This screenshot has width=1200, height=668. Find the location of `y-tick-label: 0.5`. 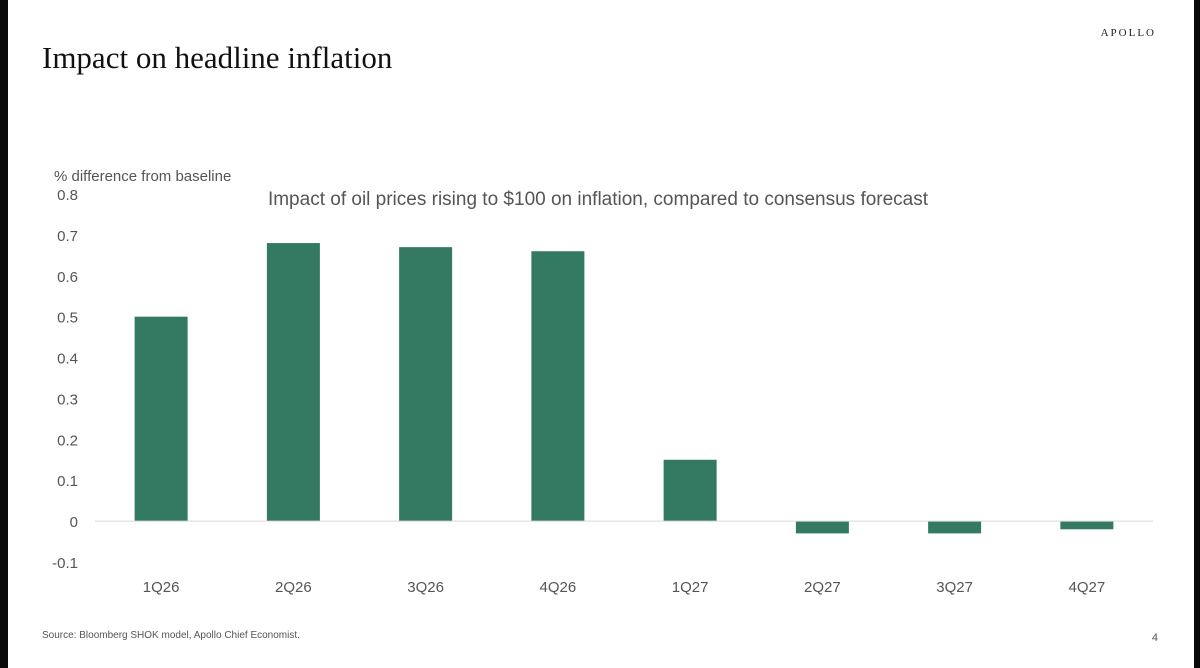

y-tick-label: 0.5 is located at coordinates (67, 318).